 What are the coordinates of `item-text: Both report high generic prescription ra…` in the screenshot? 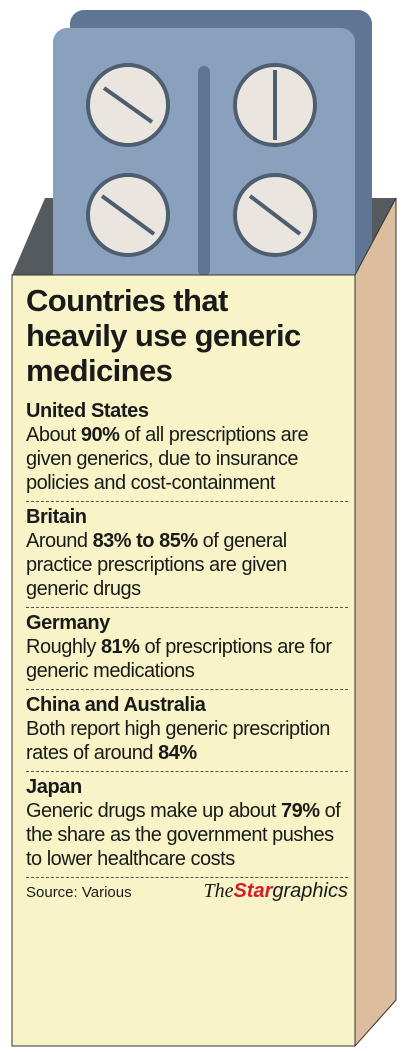 It's located at (187, 741).